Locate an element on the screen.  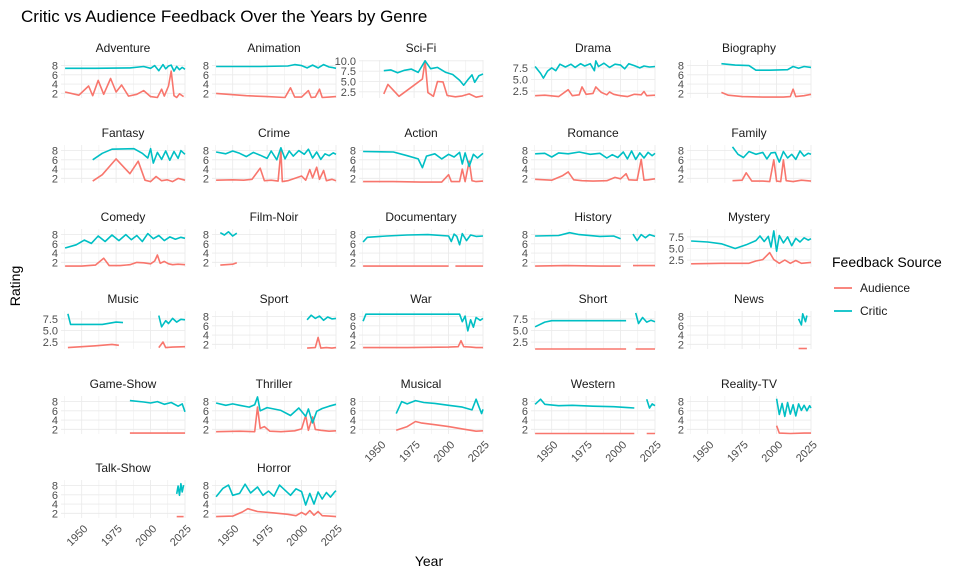
panel-grid-war is located at coordinates (421, 330).